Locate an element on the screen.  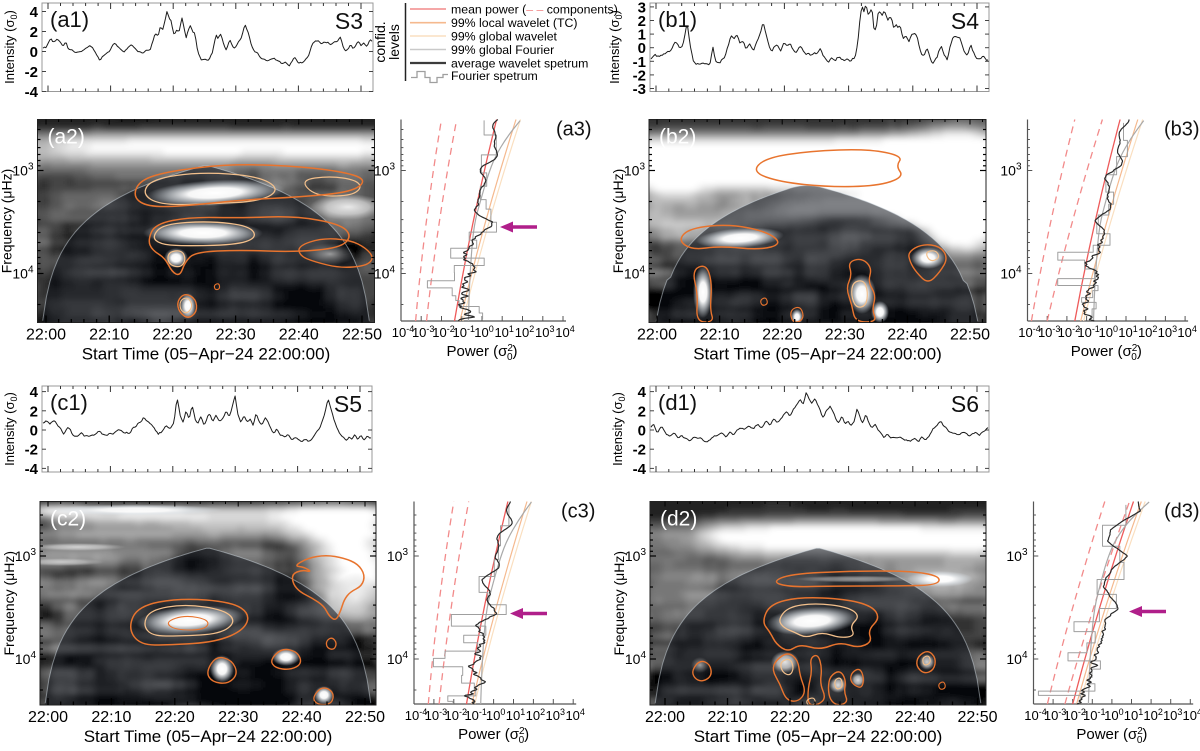
svg-text: S5 is located at coordinates (348, 404).